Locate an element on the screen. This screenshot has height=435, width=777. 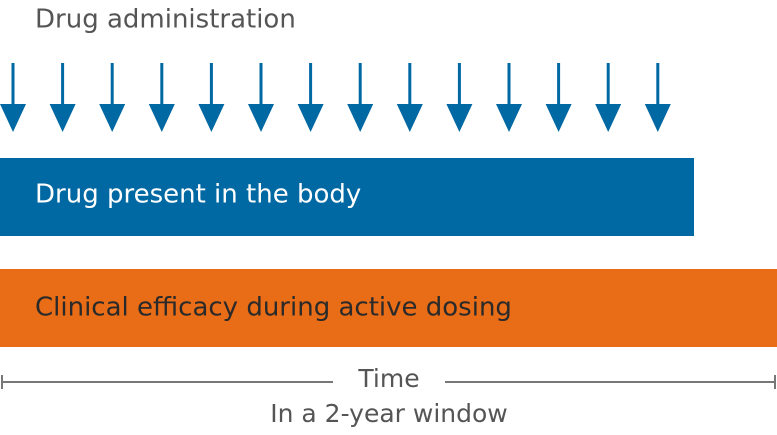
title: Drug administration is located at coordinates (165, 20).